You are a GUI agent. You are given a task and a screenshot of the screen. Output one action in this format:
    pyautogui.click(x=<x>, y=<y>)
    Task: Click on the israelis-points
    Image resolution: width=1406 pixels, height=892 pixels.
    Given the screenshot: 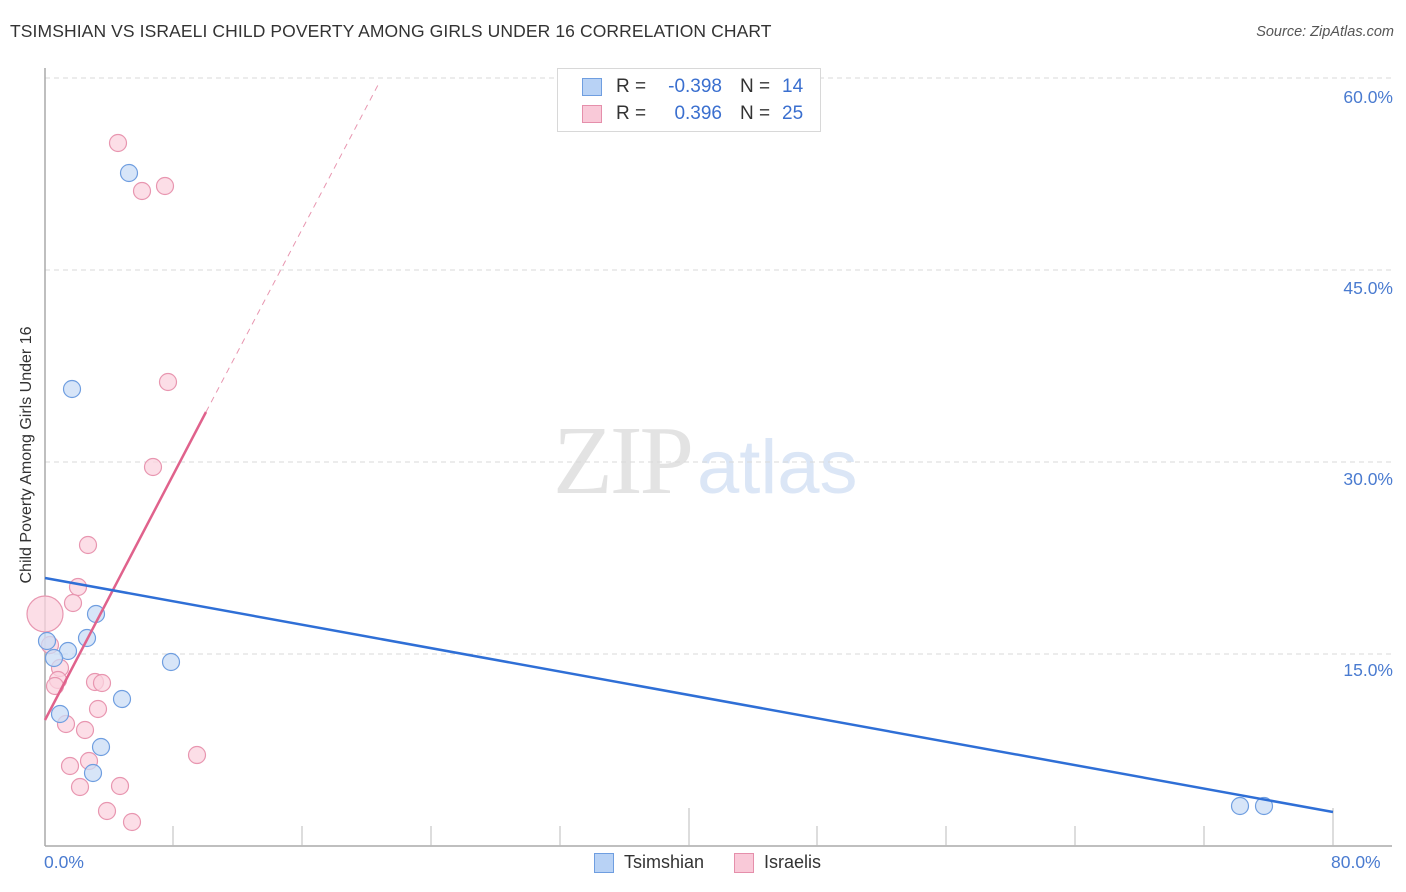 What is the action you would take?
    pyautogui.click(x=116, y=482)
    